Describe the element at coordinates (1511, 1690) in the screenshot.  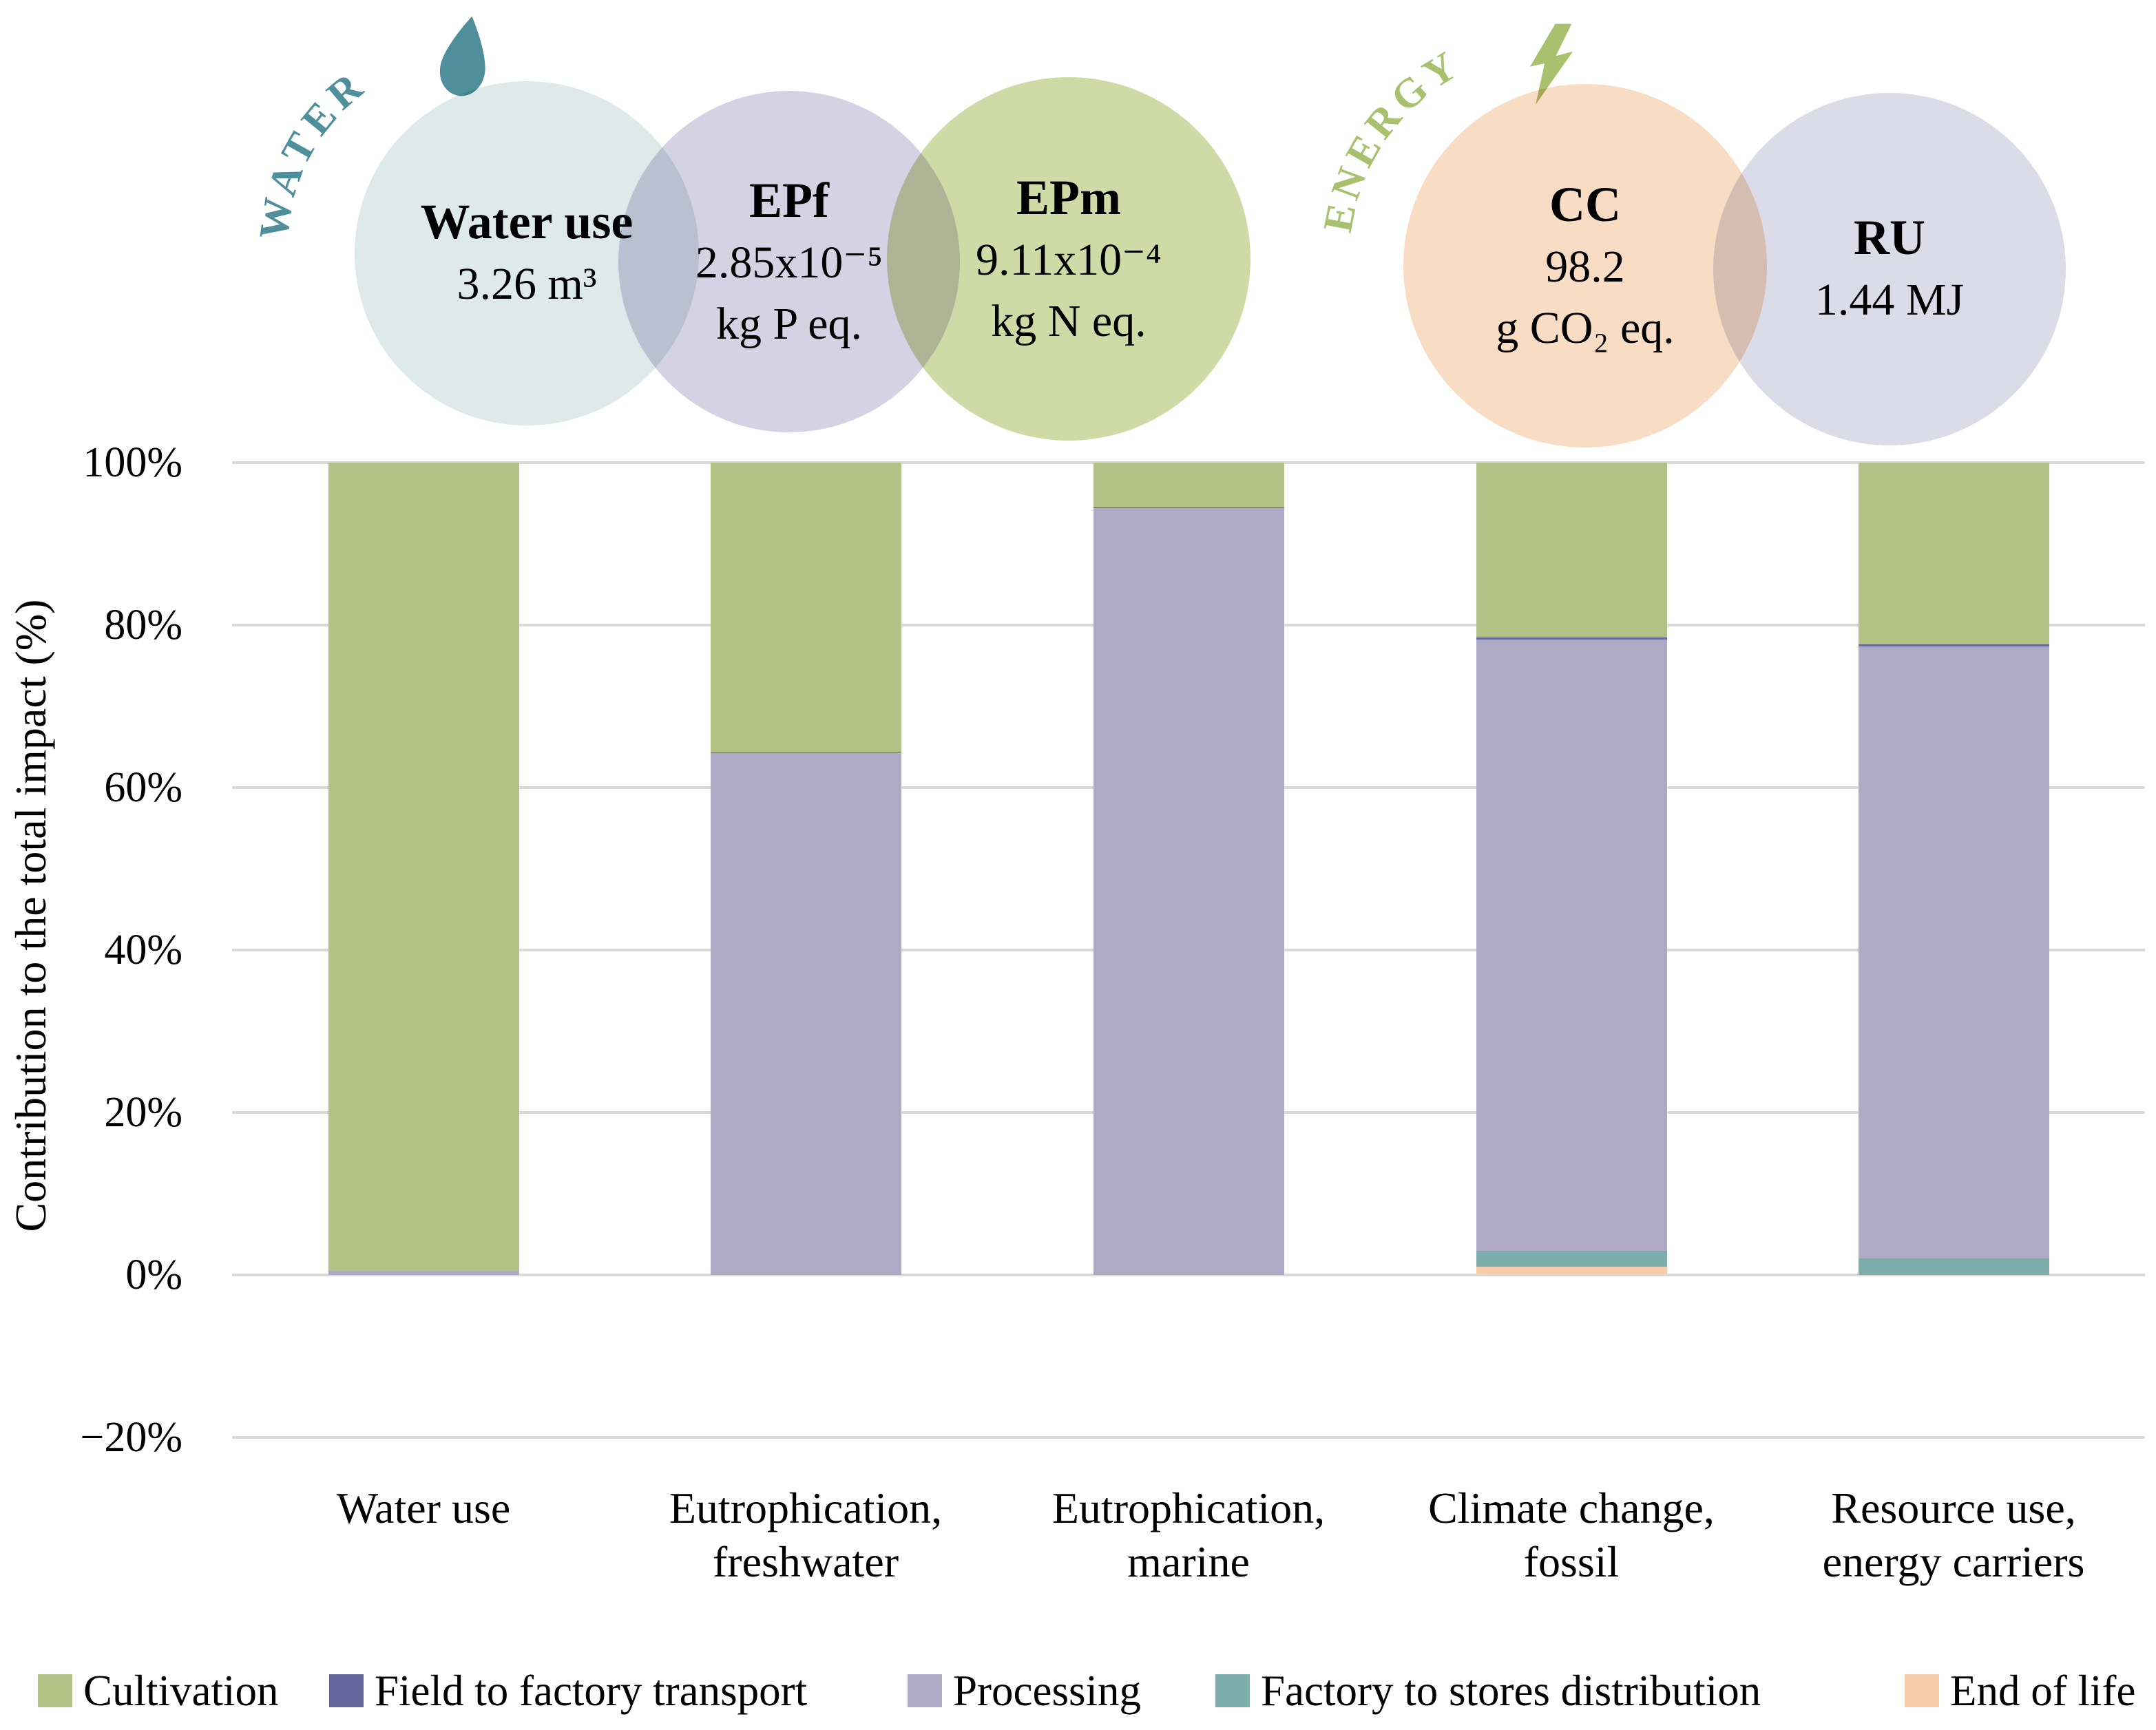
I see `legend-label: Factory to stores distribution` at that location.